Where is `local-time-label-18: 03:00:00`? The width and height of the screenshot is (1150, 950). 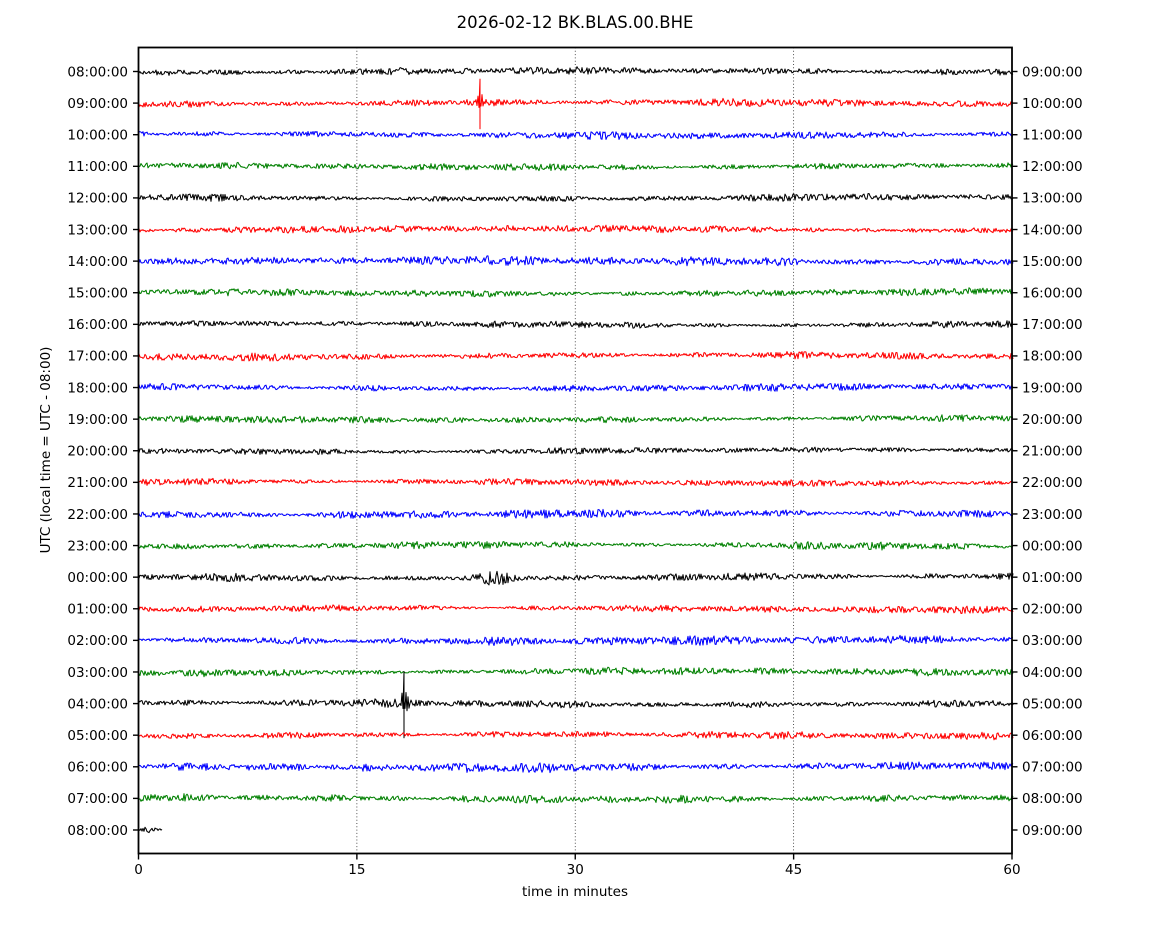
local-time-label-18: 03:00:00 is located at coordinates (1052, 641).